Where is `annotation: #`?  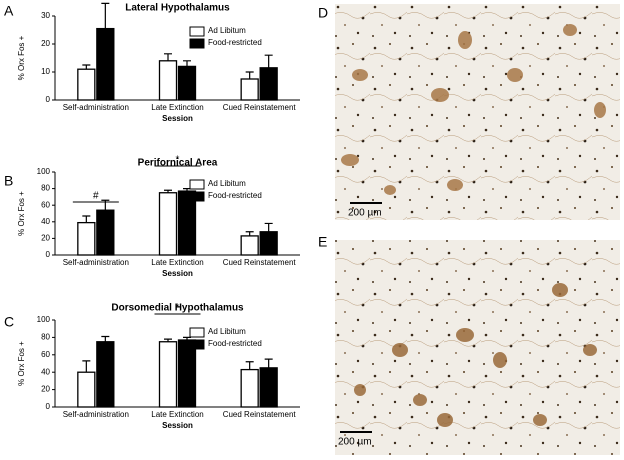
annotation: # is located at coordinates (96, 196).